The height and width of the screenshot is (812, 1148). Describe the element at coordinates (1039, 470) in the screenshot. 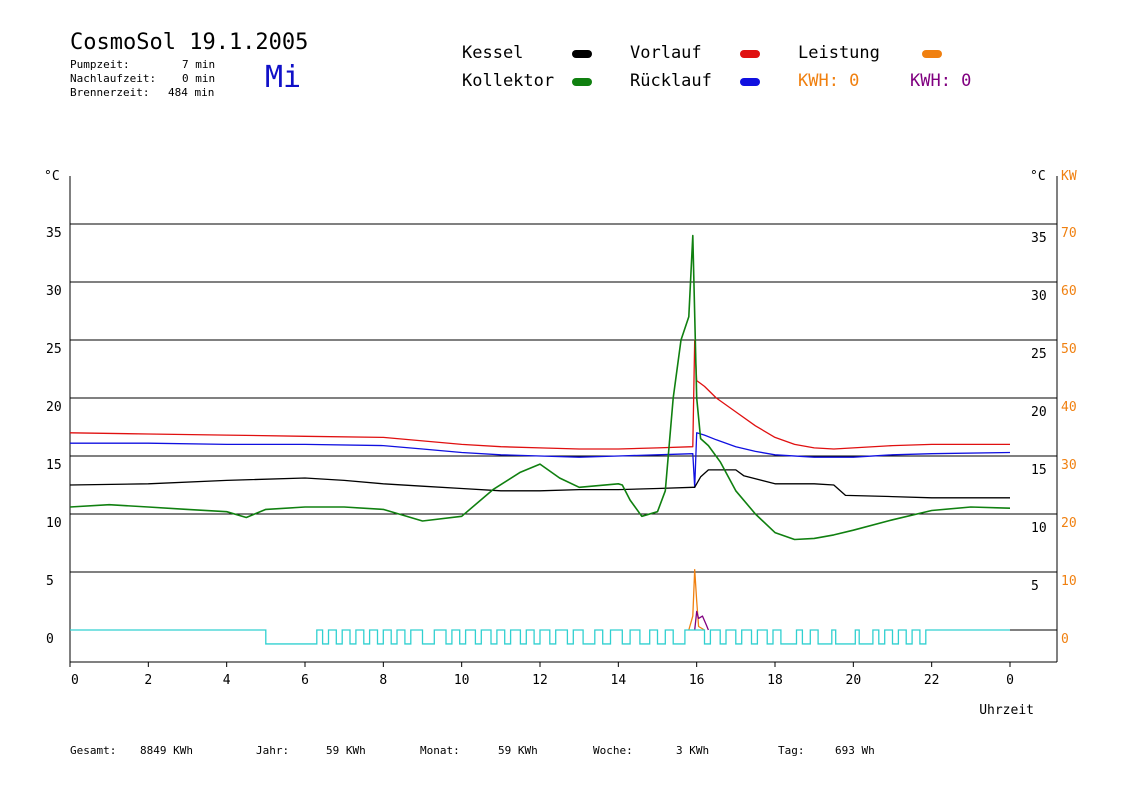

I see `y-tick-label-right: 15` at that location.